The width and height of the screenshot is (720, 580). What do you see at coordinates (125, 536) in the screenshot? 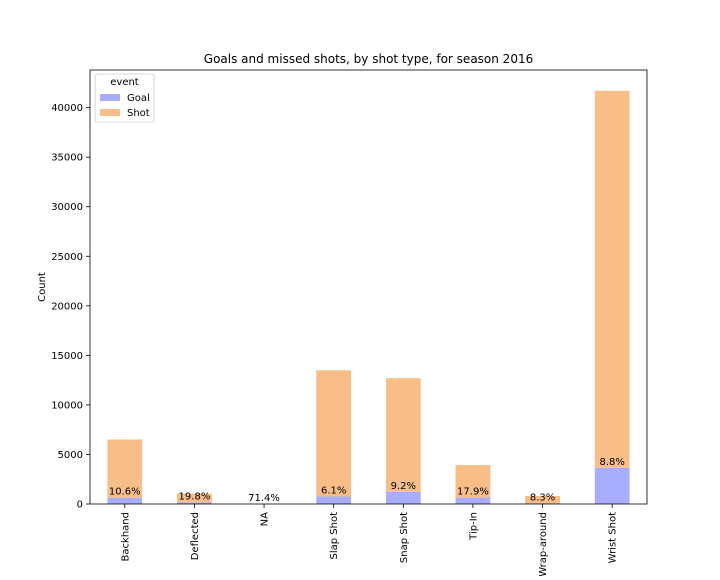
I see `x-tick-label-0: Backhand` at bounding box center [125, 536].